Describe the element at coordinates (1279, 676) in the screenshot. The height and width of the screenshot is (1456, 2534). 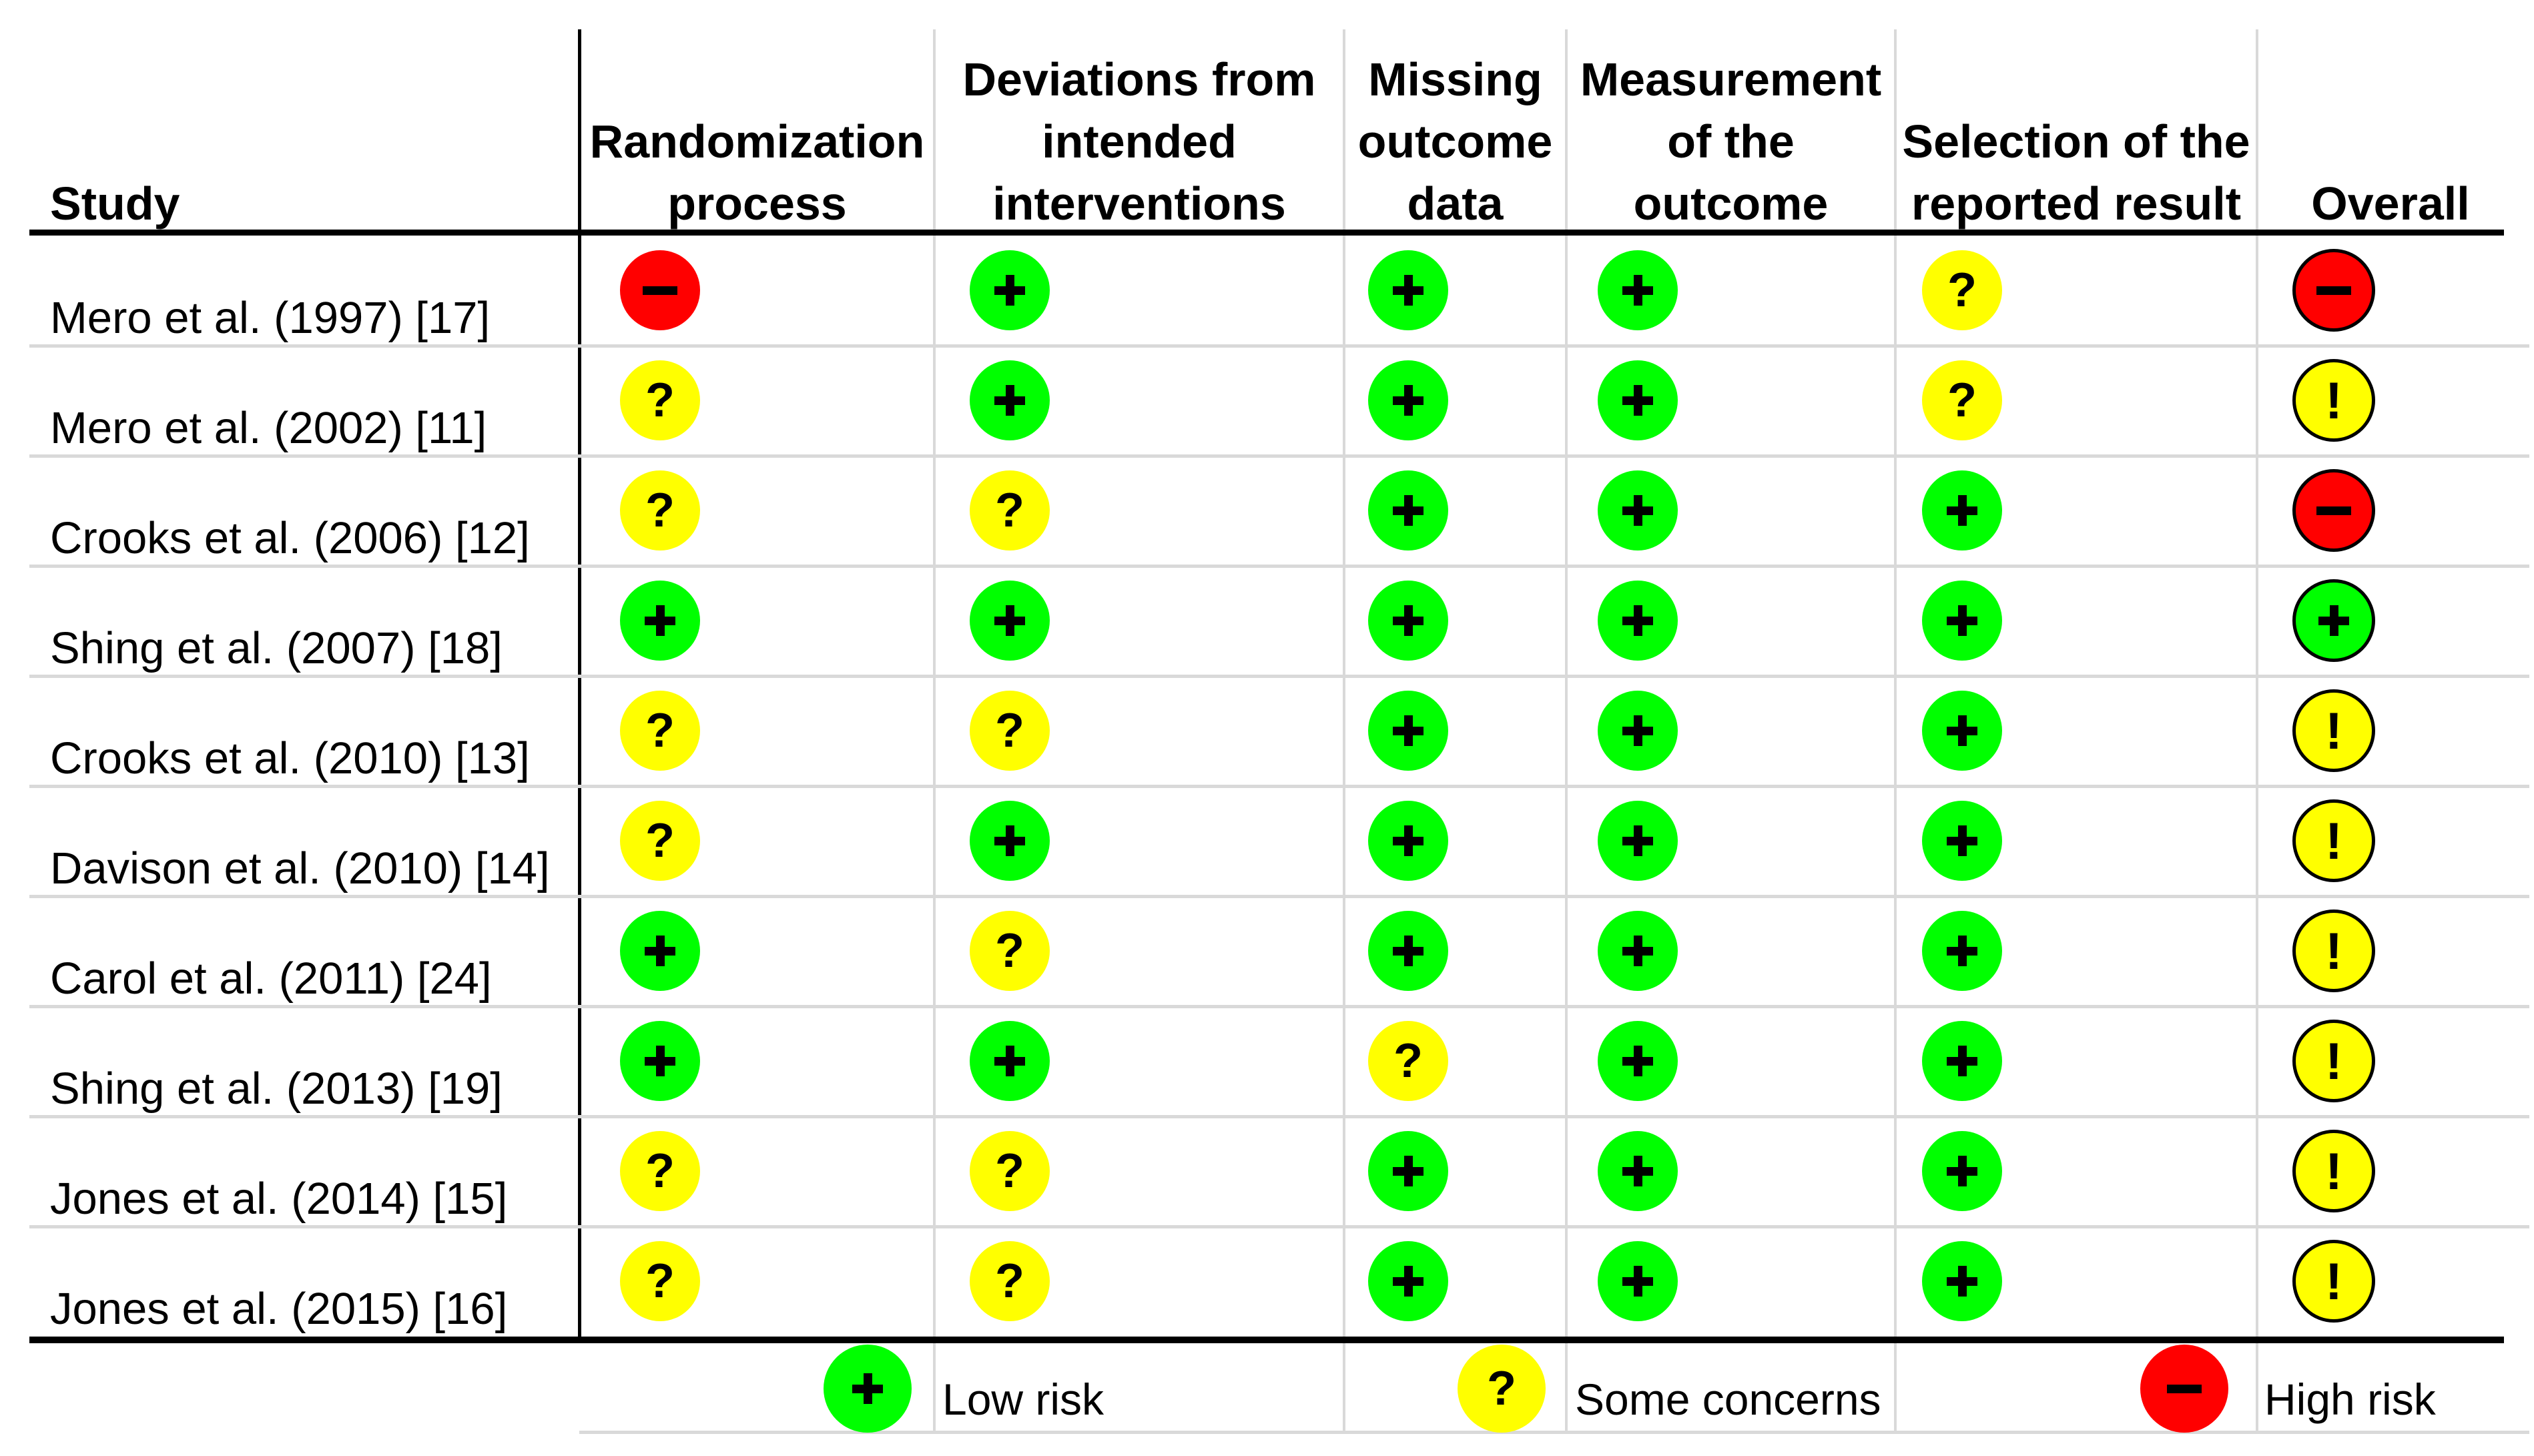
I see `row-separator` at that location.